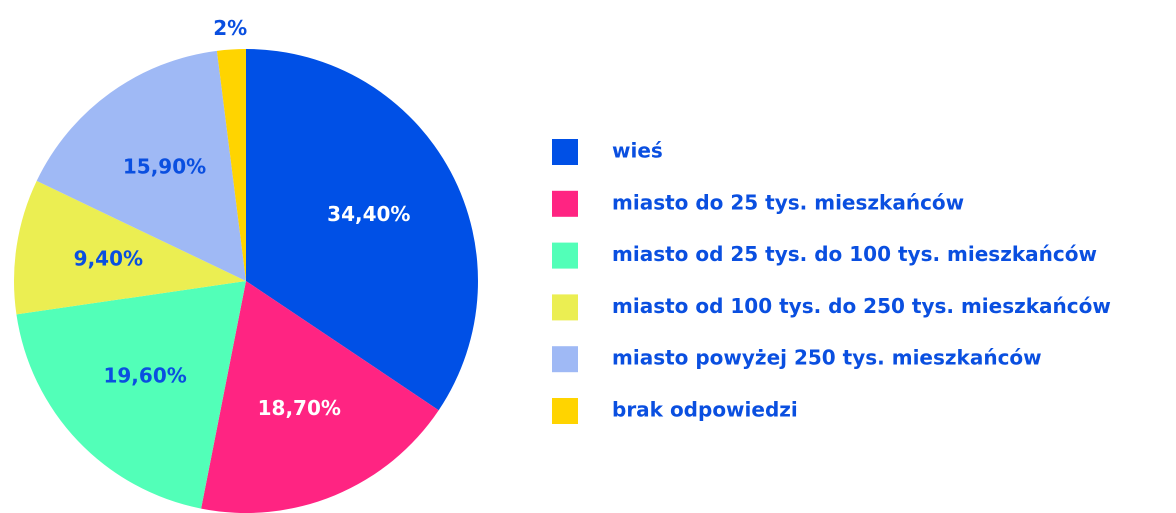 This screenshot has height=513, width=1176. What do you see at coordinates (637, 151) in the screenshot?
I see `legend-label: wieś` at bounding box center [637, 151].